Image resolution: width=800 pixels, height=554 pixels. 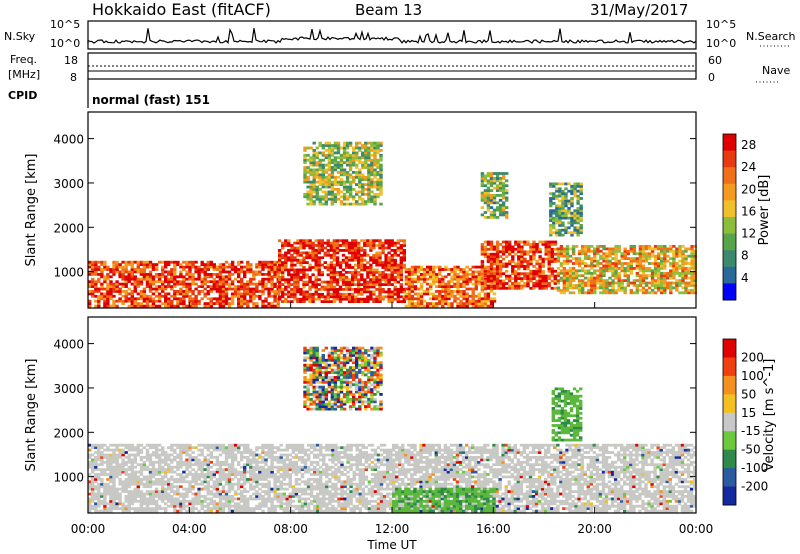 What do you see at coordinates (771, 36) in the screenshot?
I see `nsearch-label: N.Search` at bounding box center [771, 36].